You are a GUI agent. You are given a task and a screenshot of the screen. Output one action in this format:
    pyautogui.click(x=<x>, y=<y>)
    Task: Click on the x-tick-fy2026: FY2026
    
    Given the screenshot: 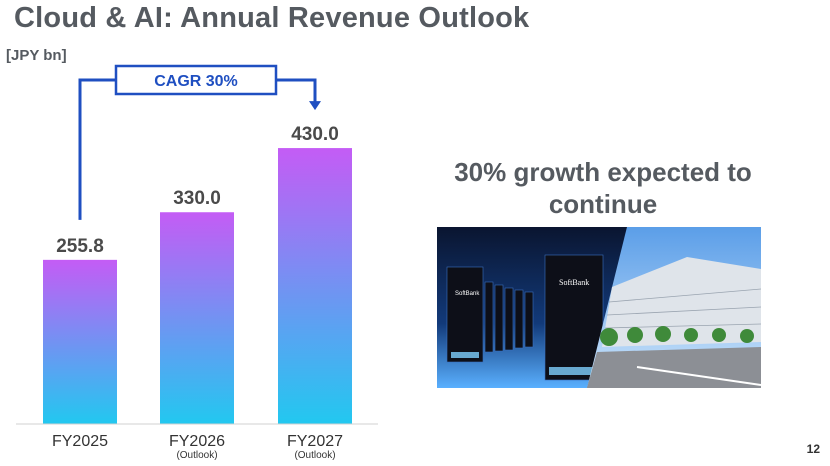 What is the action you would take?
    pyautogui.click(x=197, y=441)
    